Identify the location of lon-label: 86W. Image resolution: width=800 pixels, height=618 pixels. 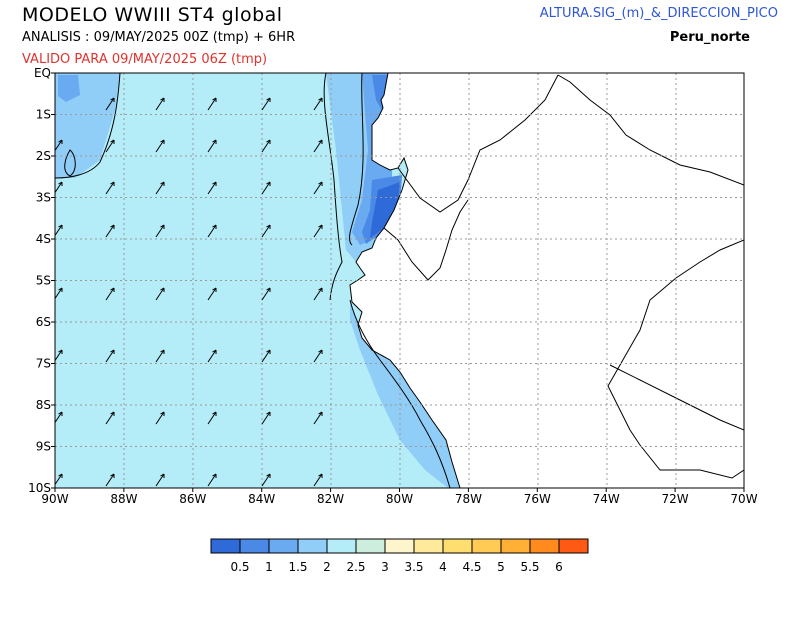
(192, 499).